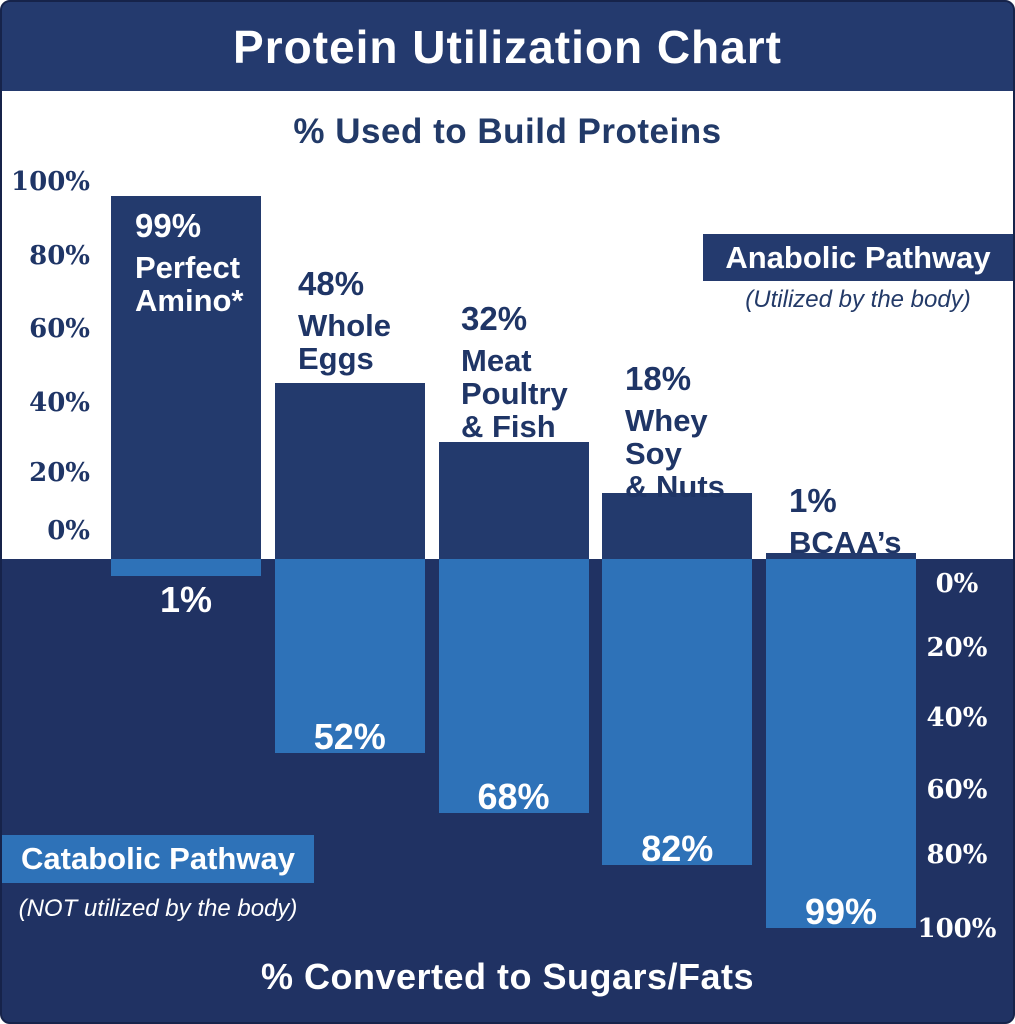 The image size is (1015, 1024). What do you see at coordinates (957, 584) in the screenshot?
I see `right-axis-tick-0: 0%` at bounding box center [957, 584].